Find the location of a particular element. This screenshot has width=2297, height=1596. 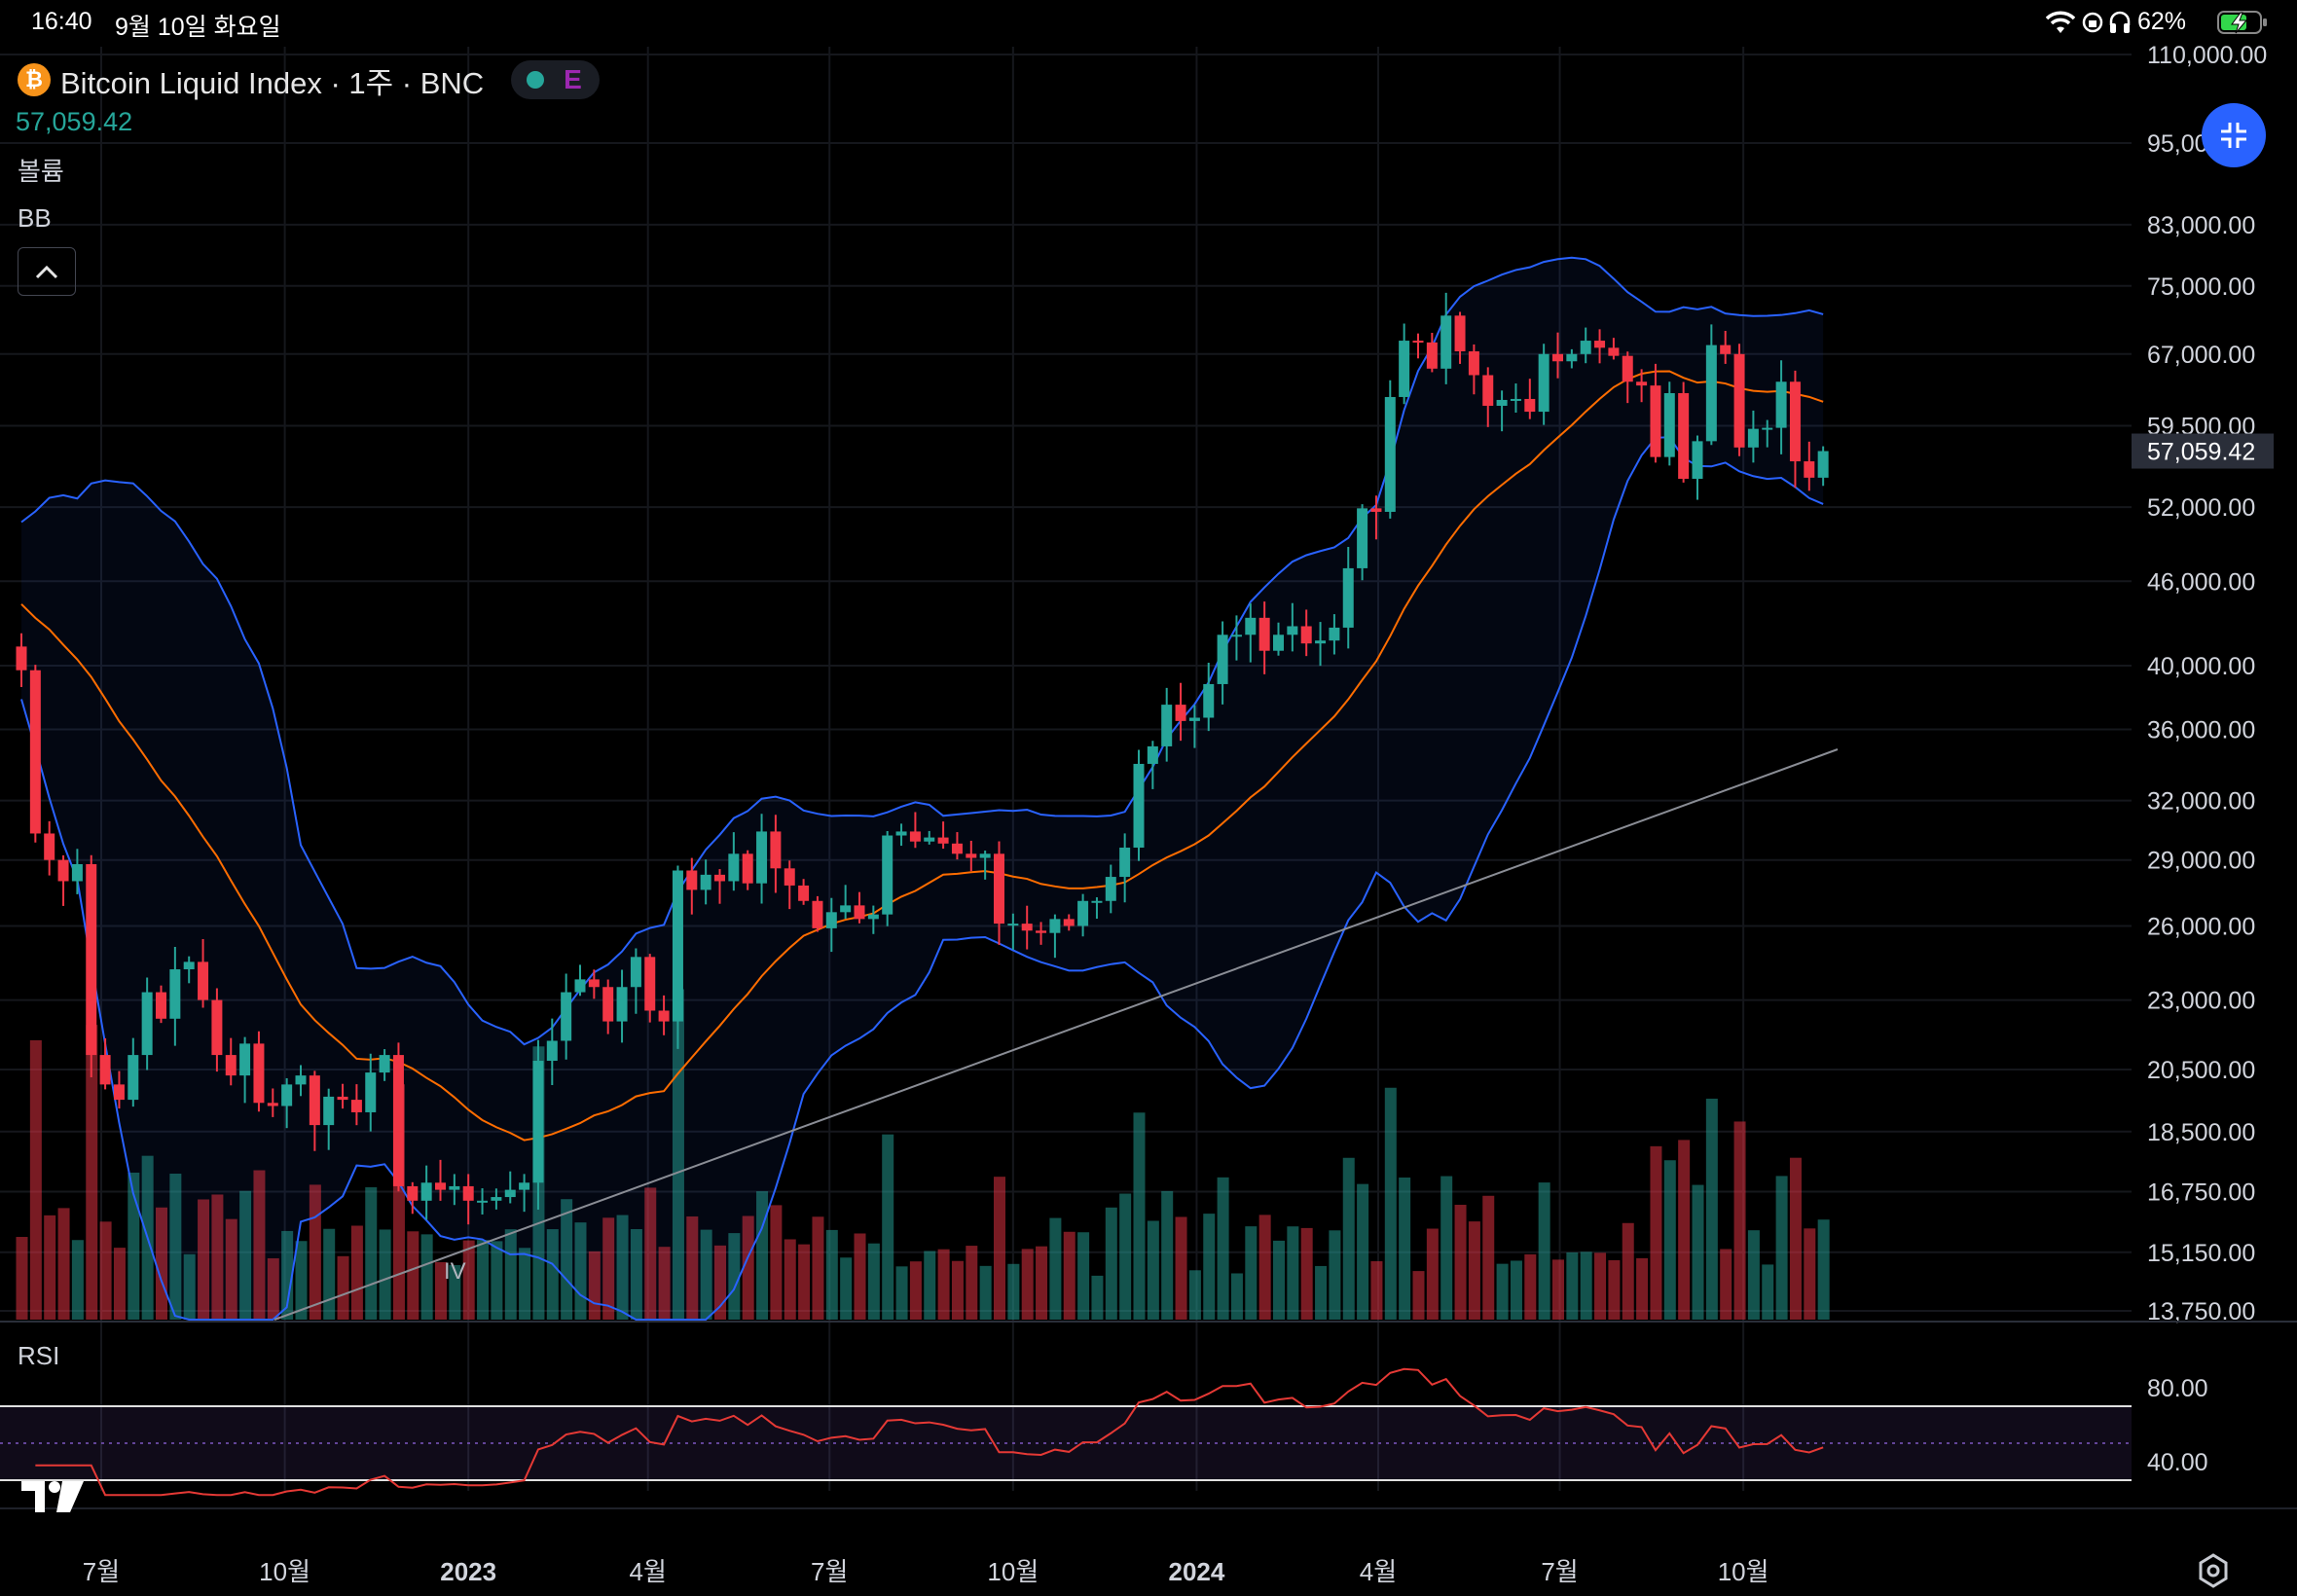

earnings-badge: E is located at coordinates (573, 79).